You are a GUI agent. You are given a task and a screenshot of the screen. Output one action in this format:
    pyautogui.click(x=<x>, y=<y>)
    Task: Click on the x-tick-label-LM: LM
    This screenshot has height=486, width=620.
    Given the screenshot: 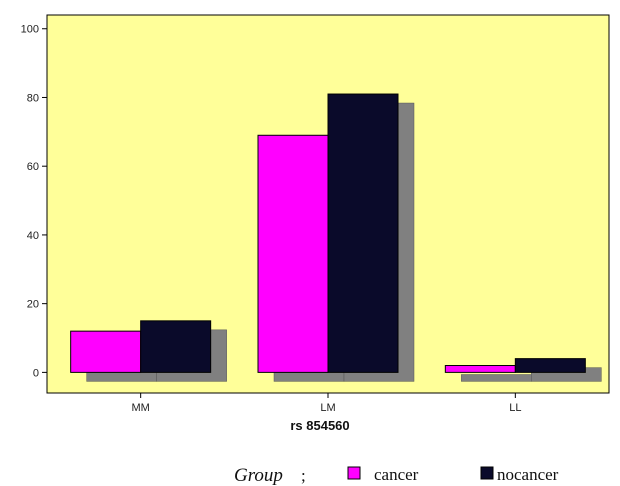 What is the action you would take?
    pyautogui.click(x=327, y=408)
    